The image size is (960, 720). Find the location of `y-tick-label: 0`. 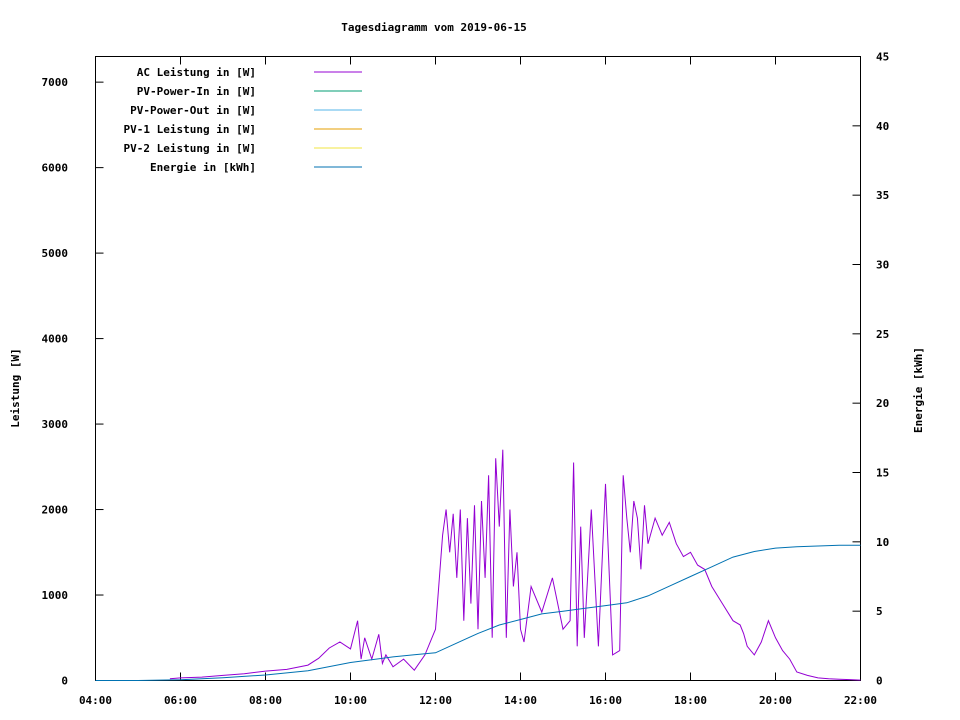

y-tick-label: 0 is located at coordinates (64, 681).